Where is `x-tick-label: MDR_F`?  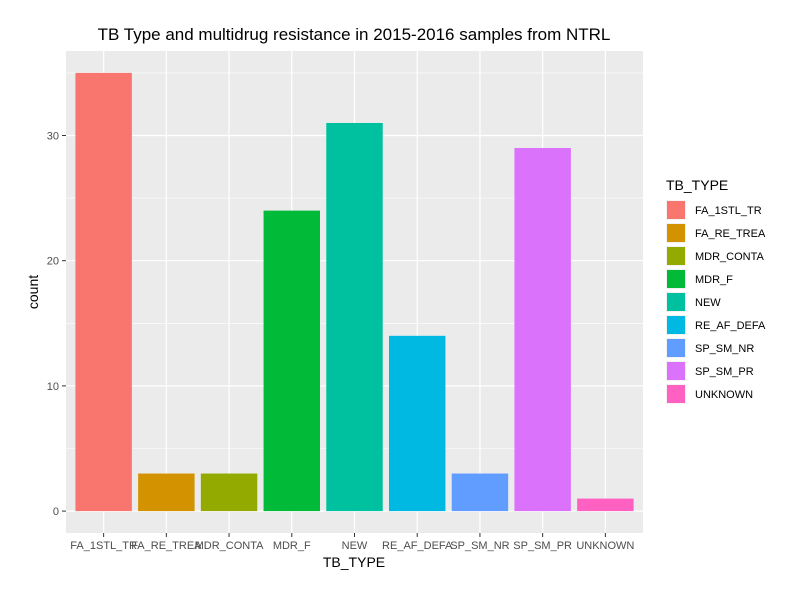
x-tick-label: MDR_F is located at coordinates (292, 546).